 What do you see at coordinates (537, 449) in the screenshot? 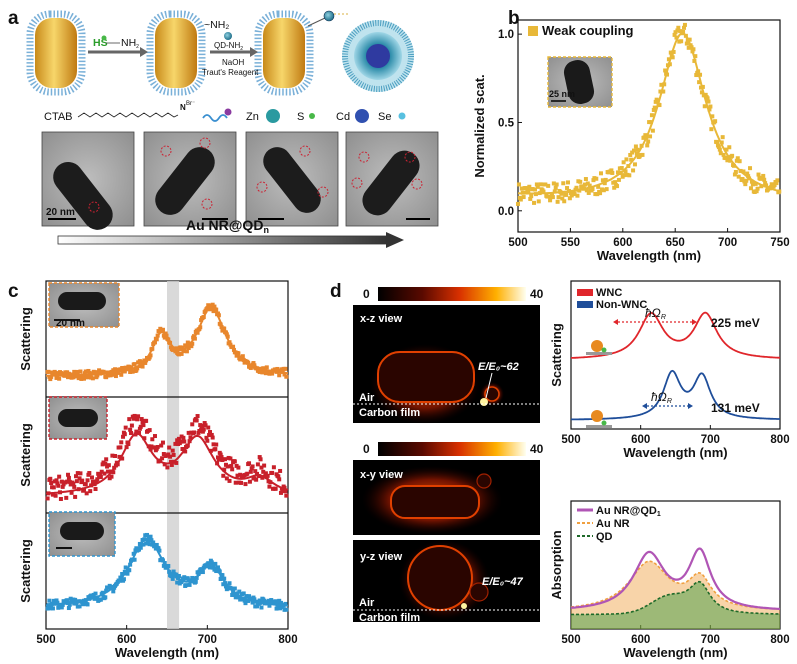
I see `svg-text: 40` at bounding box center [537, 449].